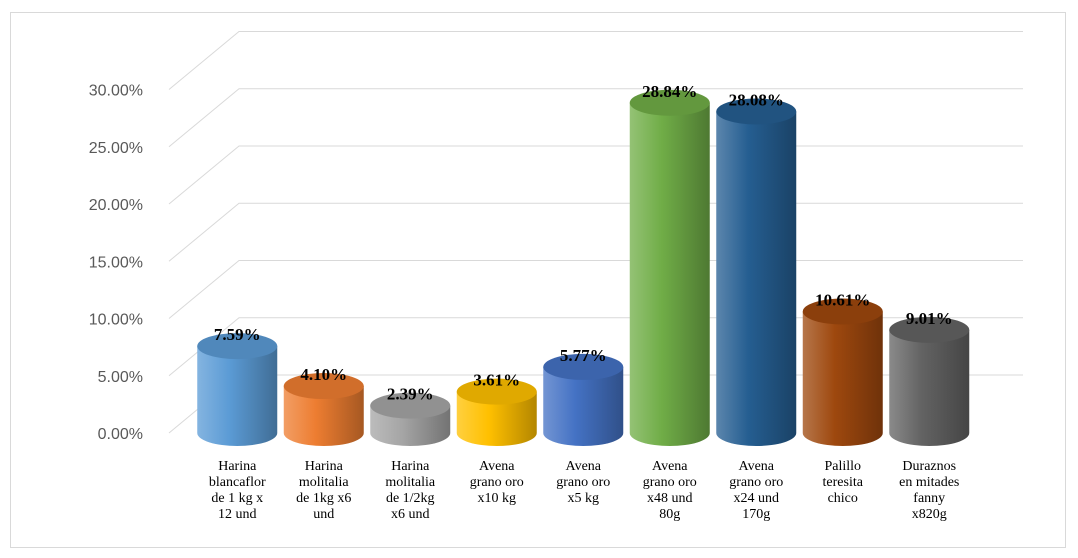  Describe the element at coordinates (410, 394) in the screenshot. I see `data-label: 2.39%` at that location.